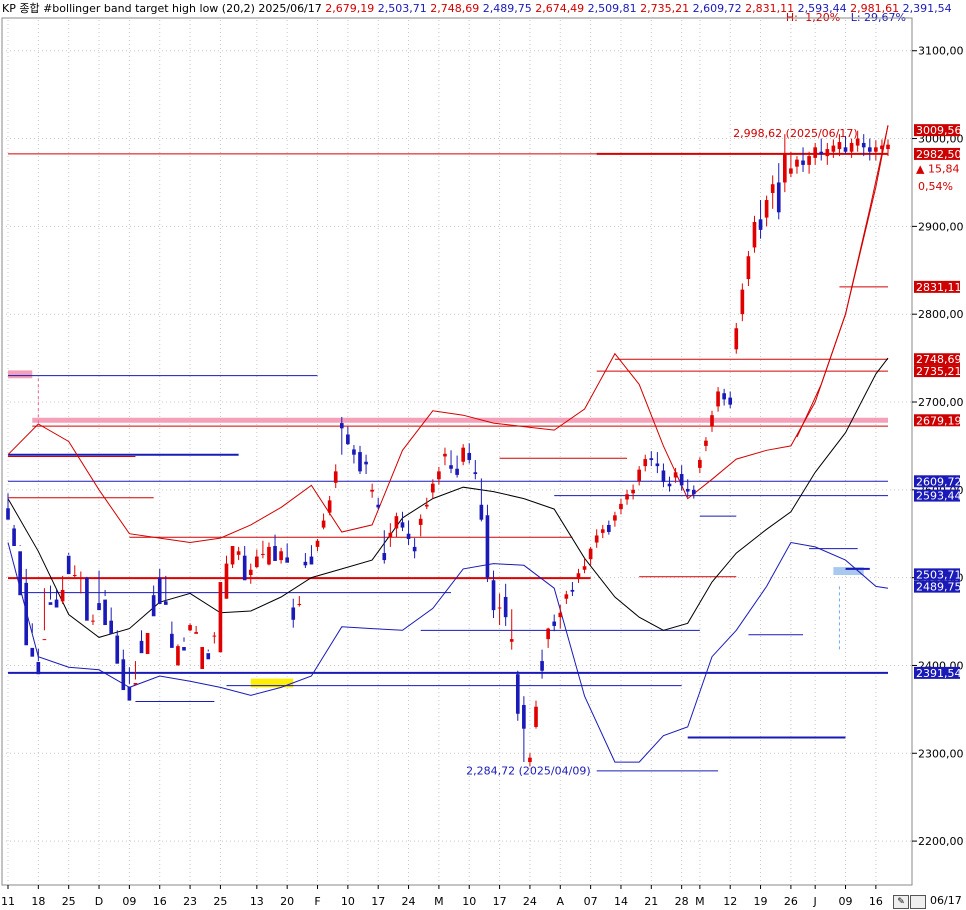 This screenshot has height=910, width=966. What do you see at coordinates (129, 901) in the screenshot?
I see `x-tick-label: 09` at bounding box center [129, 901].